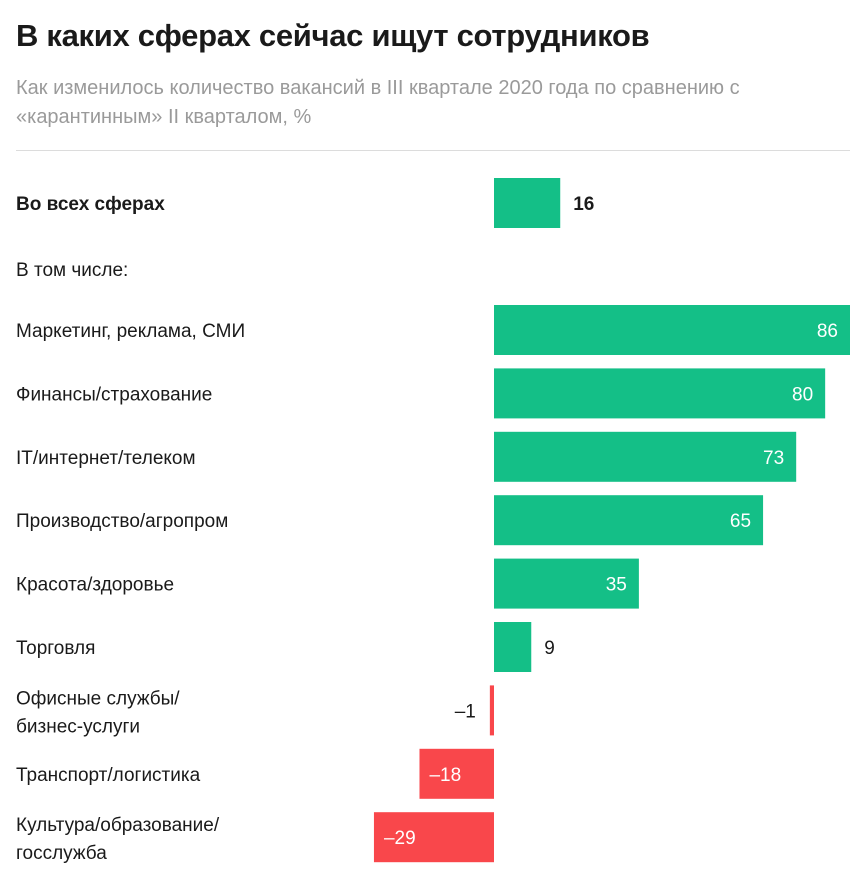 This screenshot has width=867, height=877. I want to click on category-label-6-line1: Офисные службы/, so click(98, 698).